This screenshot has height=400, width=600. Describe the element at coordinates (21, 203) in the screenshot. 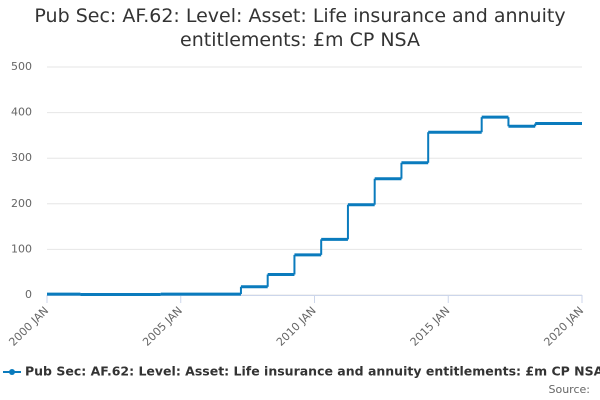

I see `y-tick-label: 200` at that location.